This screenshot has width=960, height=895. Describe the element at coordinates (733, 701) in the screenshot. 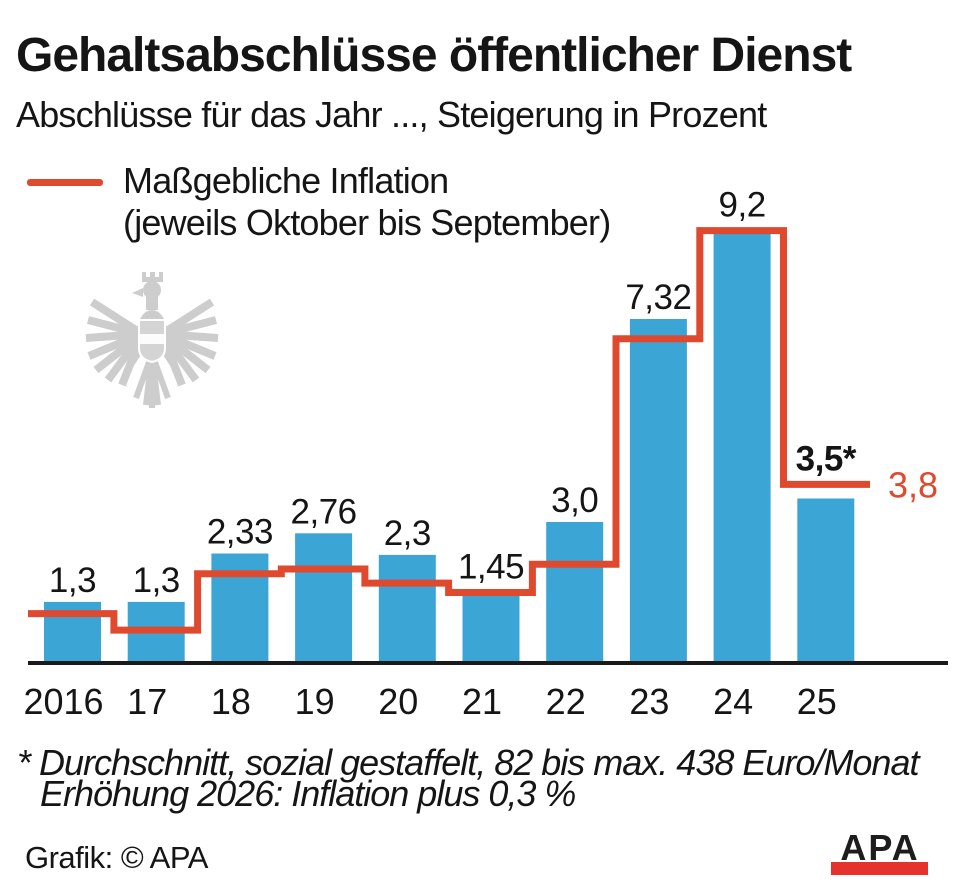

I see `x-axis-label-24: 24` at that location.